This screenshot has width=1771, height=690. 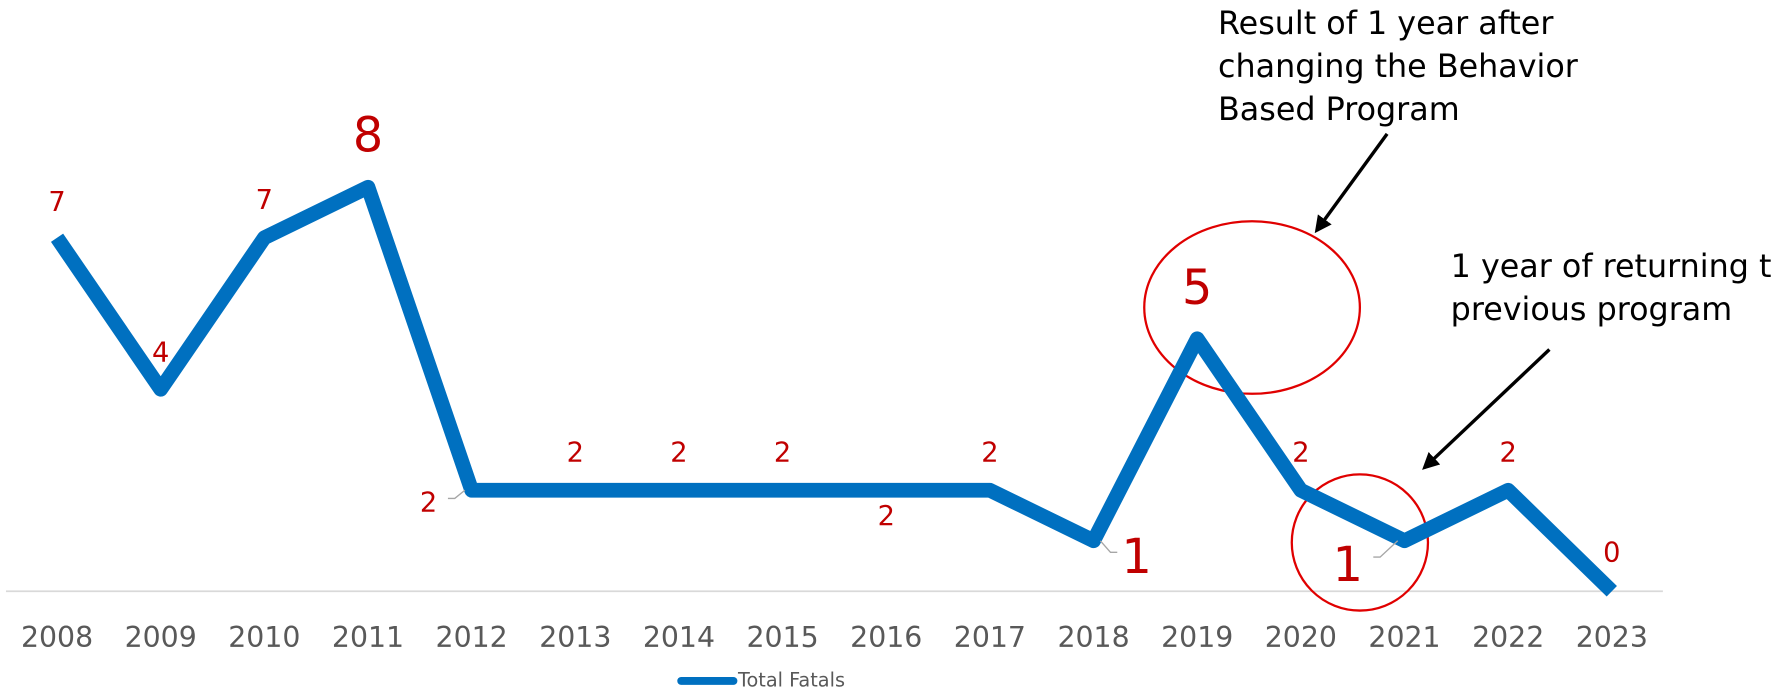 What do you see at coordinates (791, 679) in the screenshot?
I see `legend-label: Total Fatals` at bounding box center [791, 679].